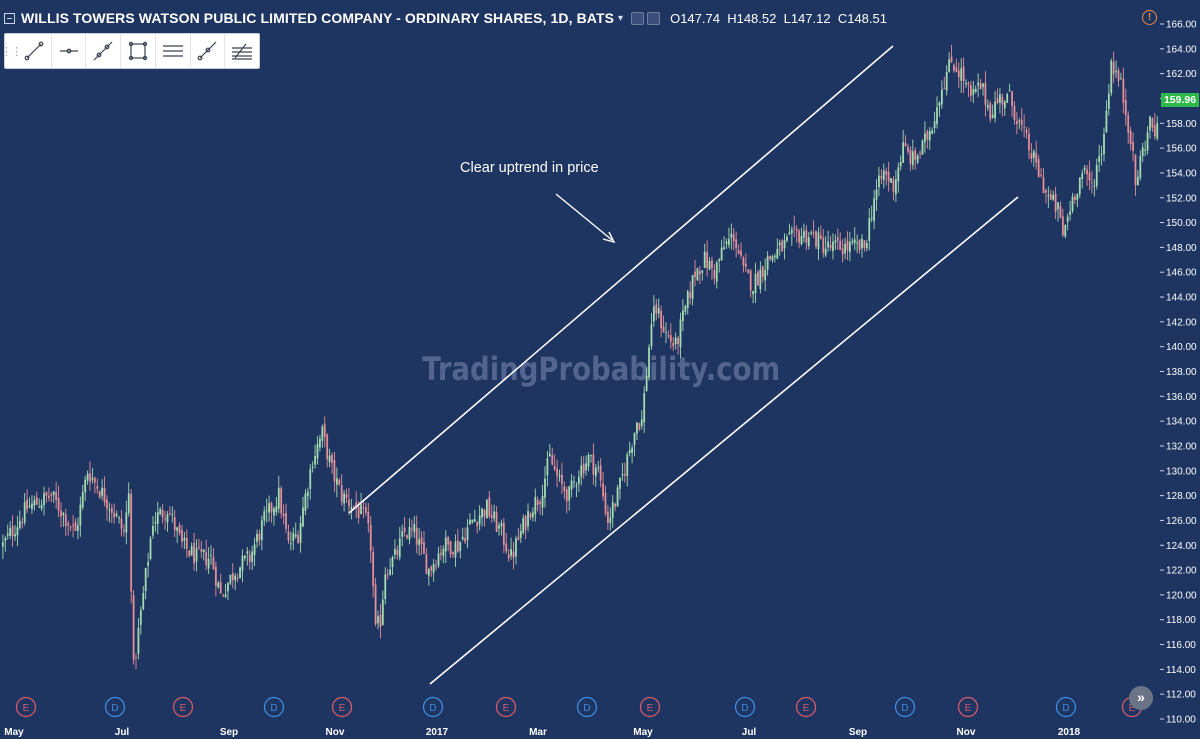  I want to click on earnings-marker: E, so click(650, 707).